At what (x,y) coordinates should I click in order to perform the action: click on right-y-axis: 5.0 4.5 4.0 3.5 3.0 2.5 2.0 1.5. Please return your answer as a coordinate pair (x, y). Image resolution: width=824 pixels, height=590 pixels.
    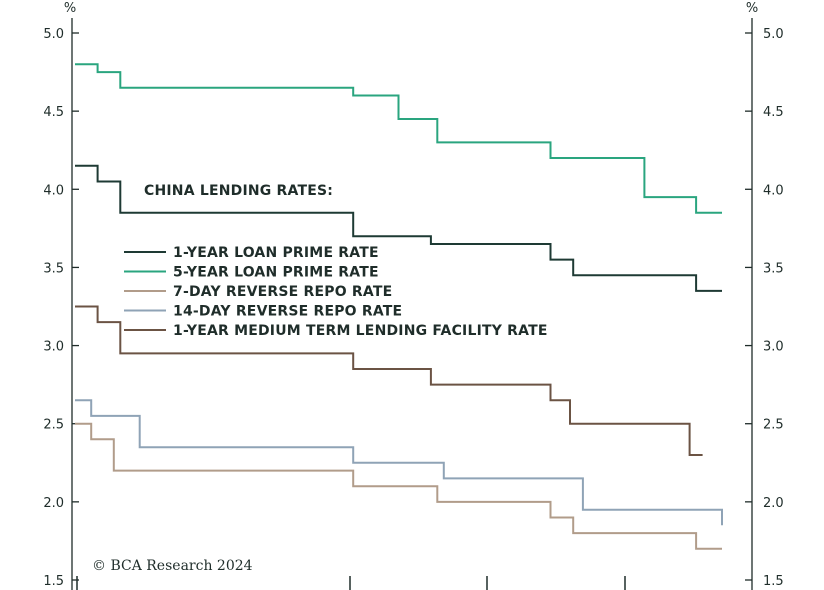
    Looking at the image, I should click on (764, 308).